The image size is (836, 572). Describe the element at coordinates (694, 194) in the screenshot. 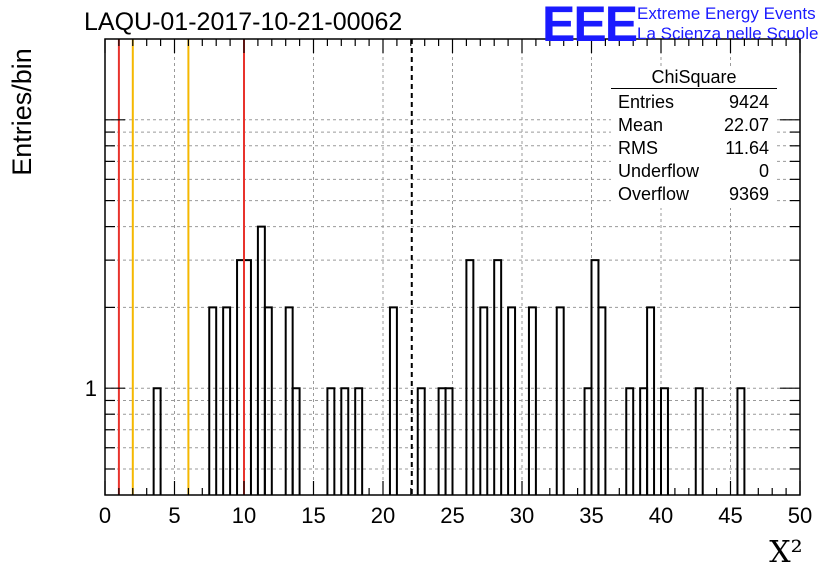

I see `stats-row: Overflow 9369` at that location.